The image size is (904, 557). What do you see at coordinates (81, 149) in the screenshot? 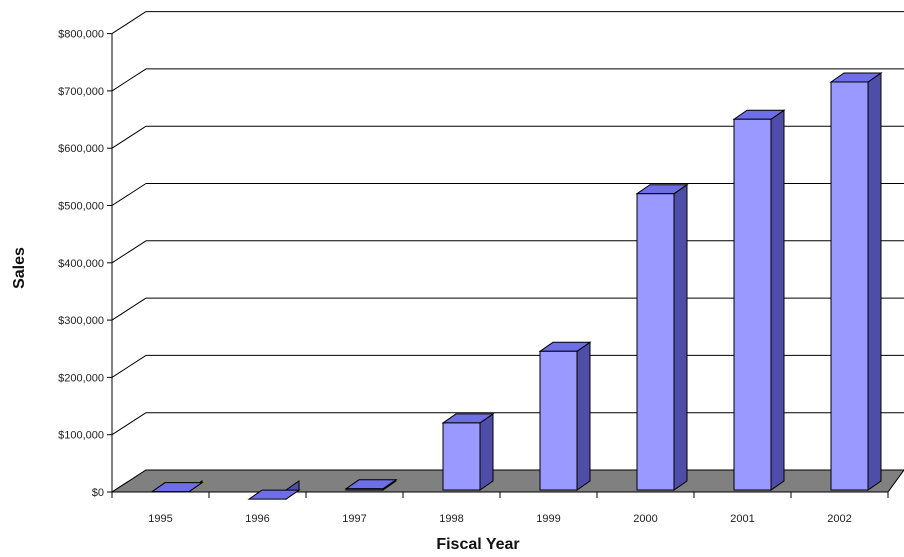
I see `y-tick-label: $600,000` at bounding box center [81, 149].